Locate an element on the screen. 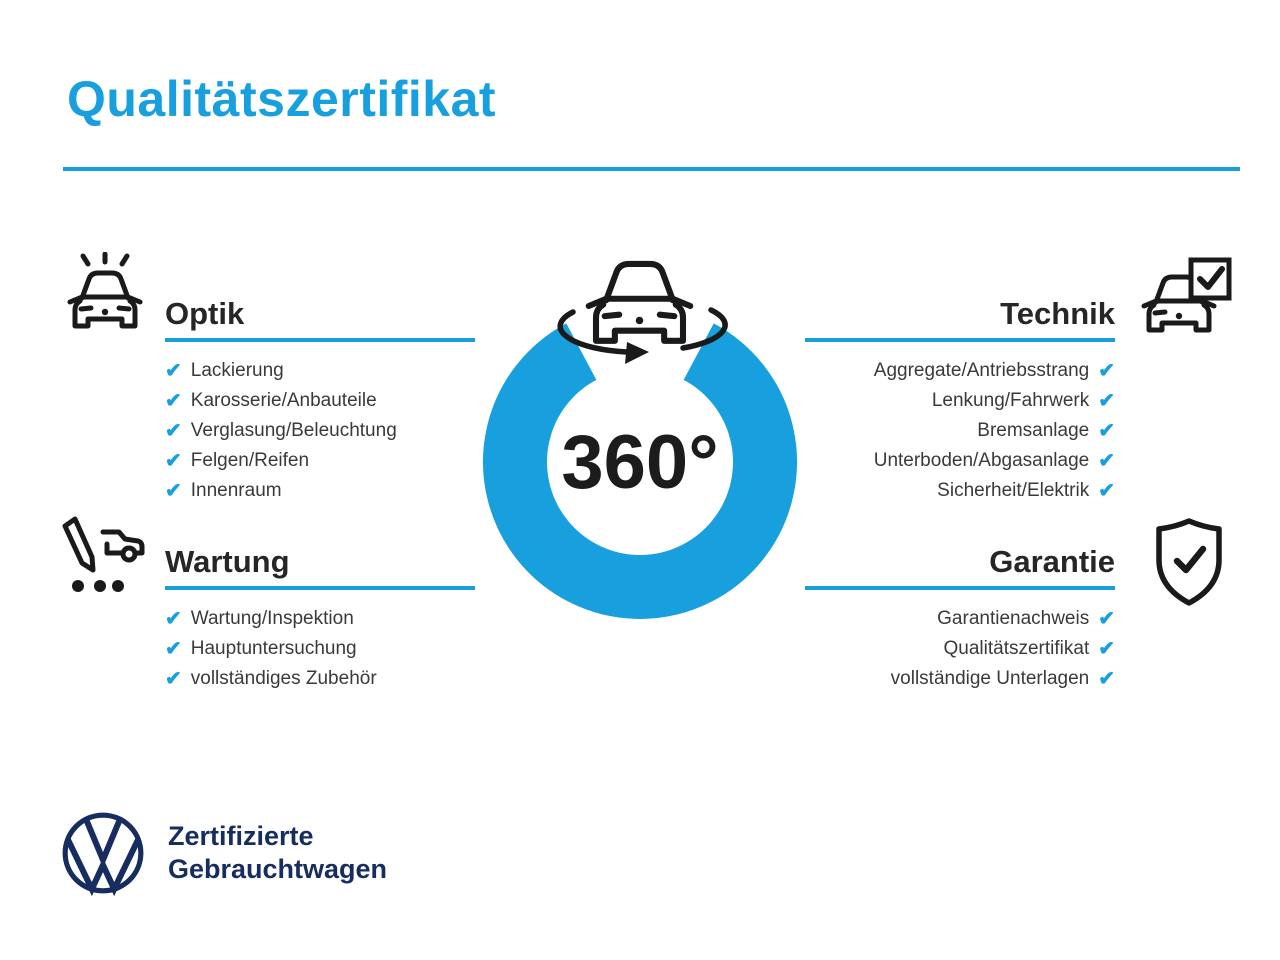 Image resolution: width=1280 pixels, height=960 pixels. list-item: Garantienachweis ✔ is located at coordinates (960, 619).